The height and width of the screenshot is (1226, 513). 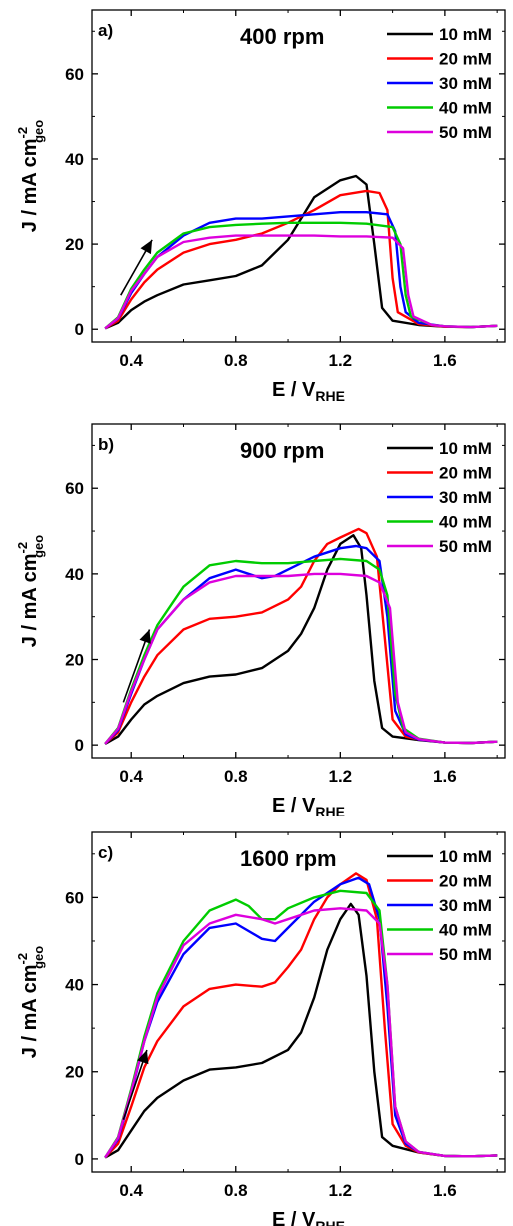 I want to click on panel-title: 900 rpm, so click(x=282, y=450).